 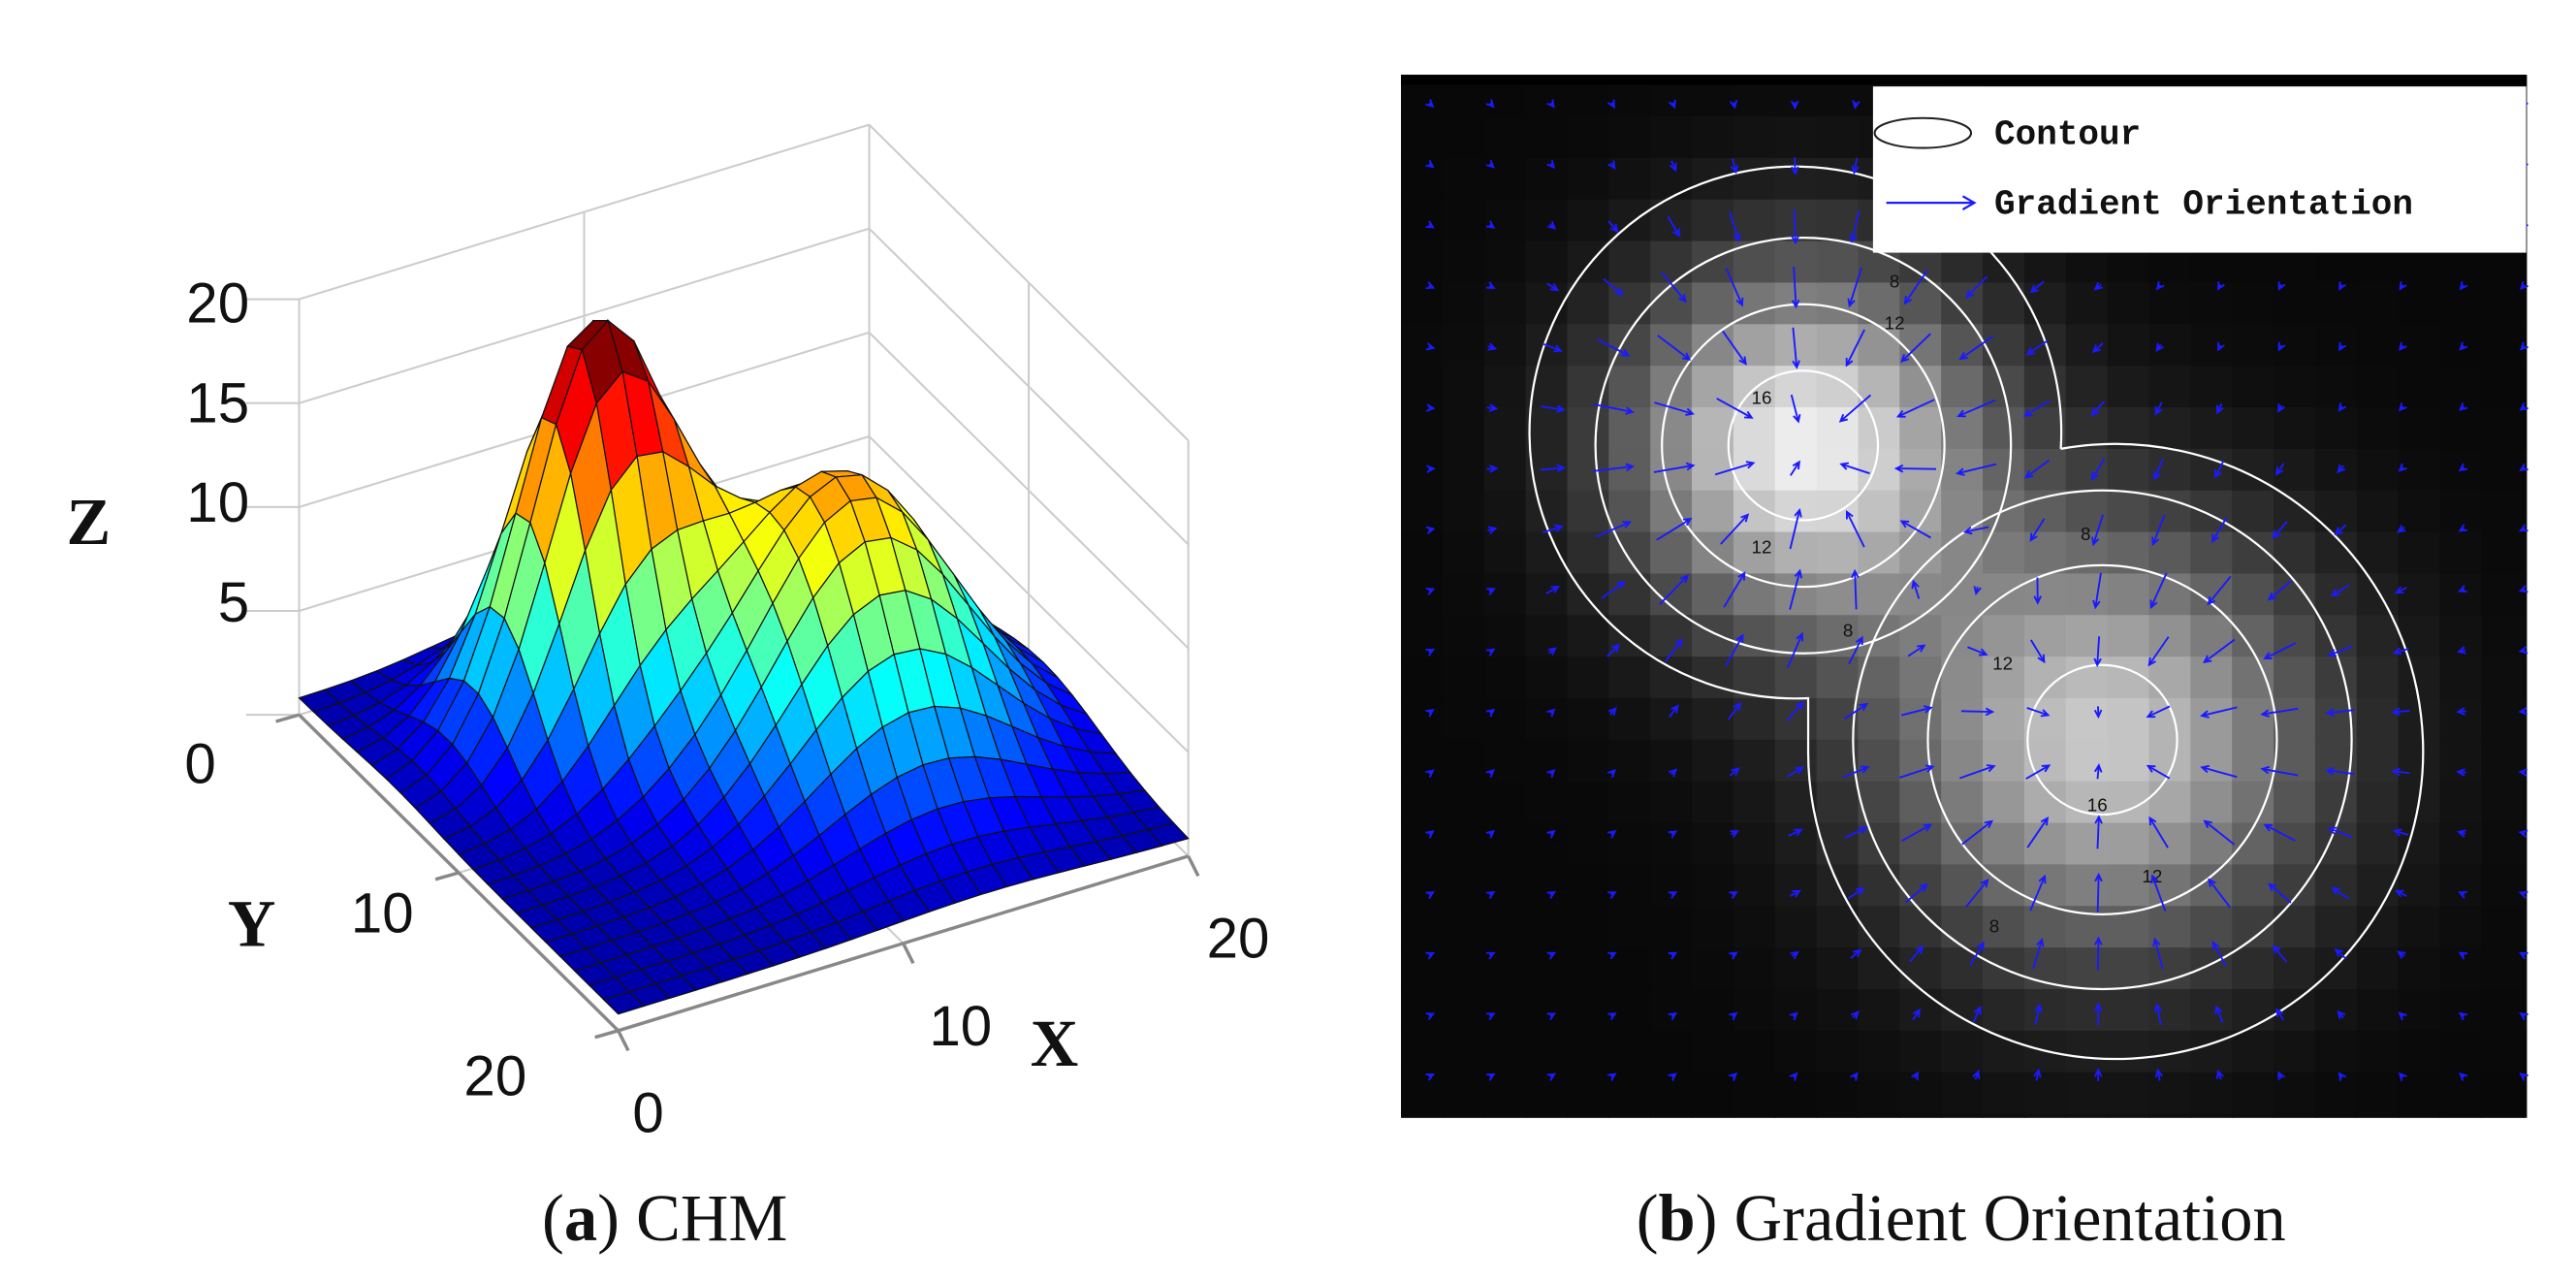 I want to click on contour, so click(x=2102, y=739).